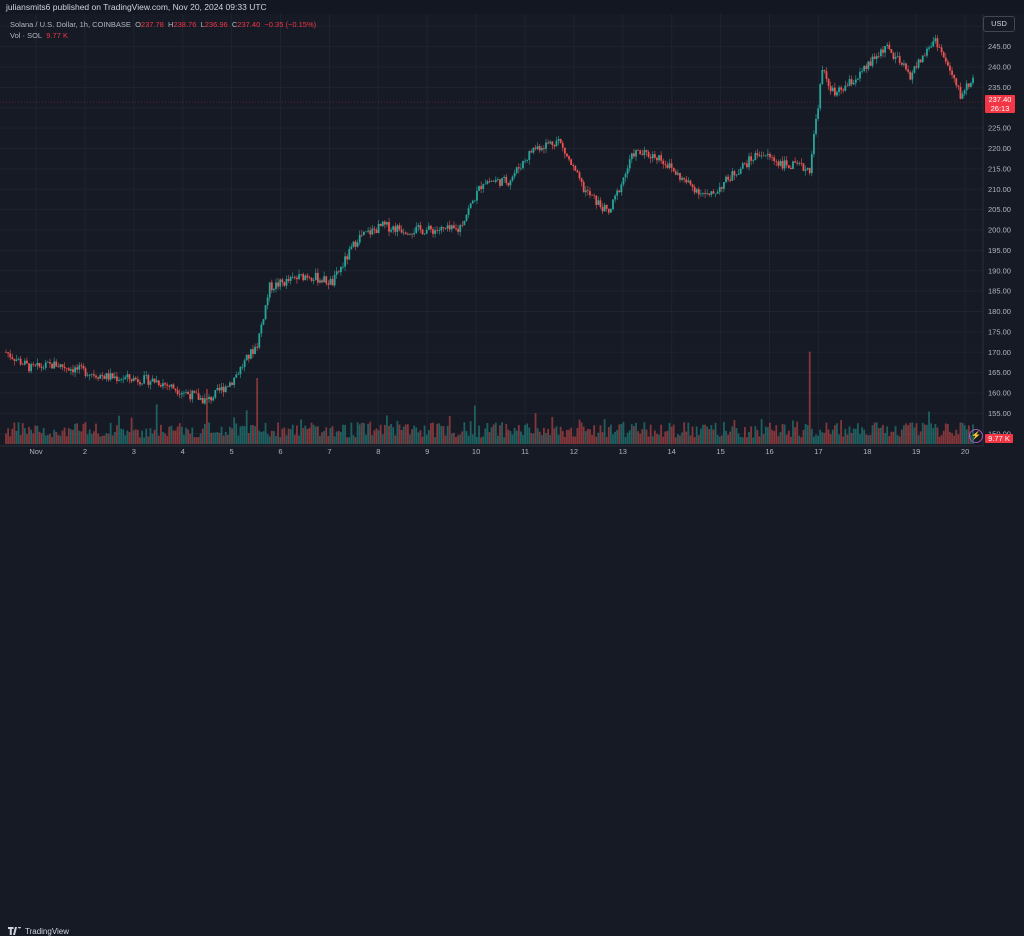  Describe the element at coordinates (499, 451) in the screenshot. I see `time-axis: Nov 2 3 4 5 6 7 8 9 10 11 12 13 14 15 16 17 18 19 20` at that location.